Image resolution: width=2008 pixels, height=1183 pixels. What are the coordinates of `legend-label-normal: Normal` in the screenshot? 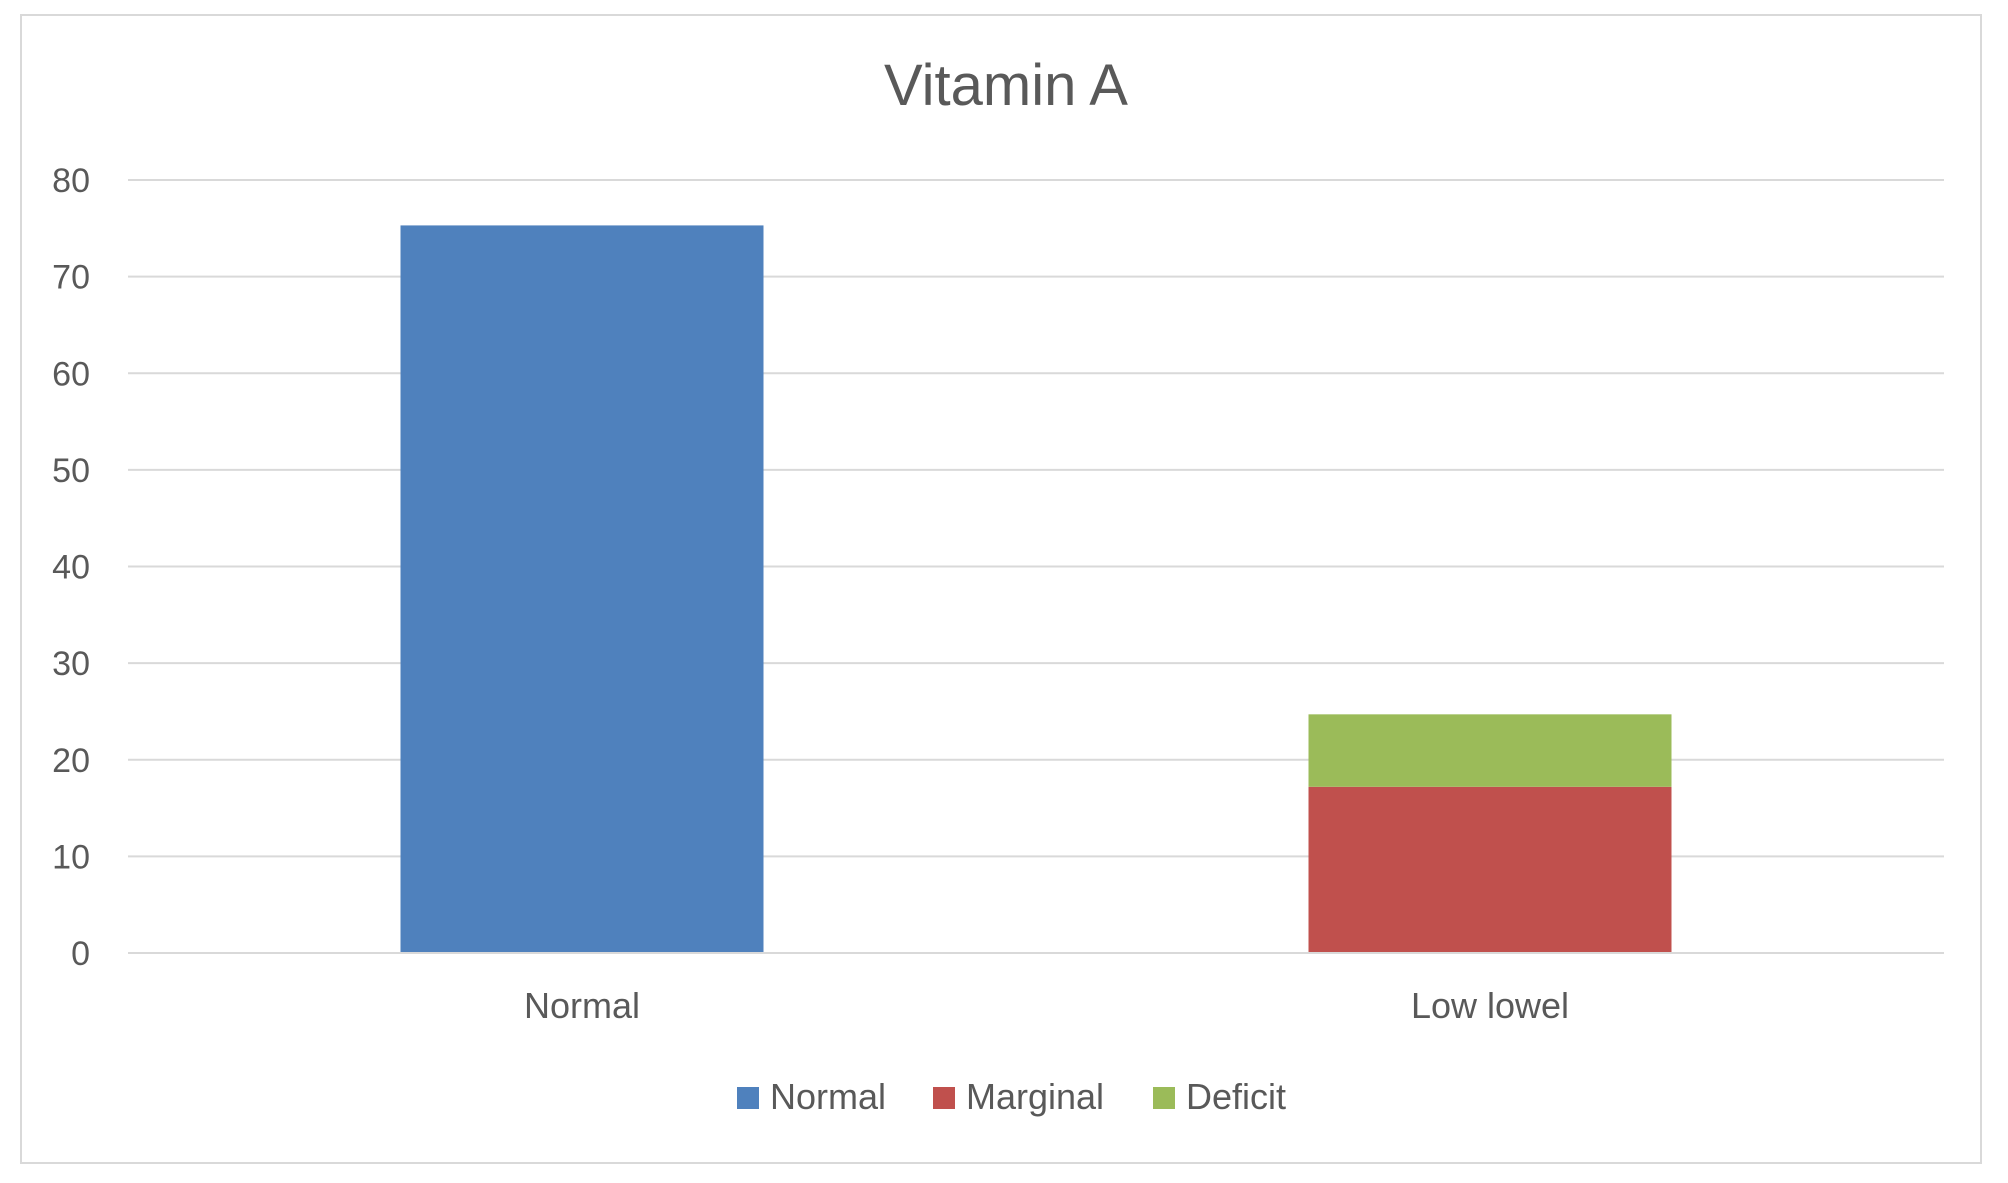 It's located at (828, 1096).